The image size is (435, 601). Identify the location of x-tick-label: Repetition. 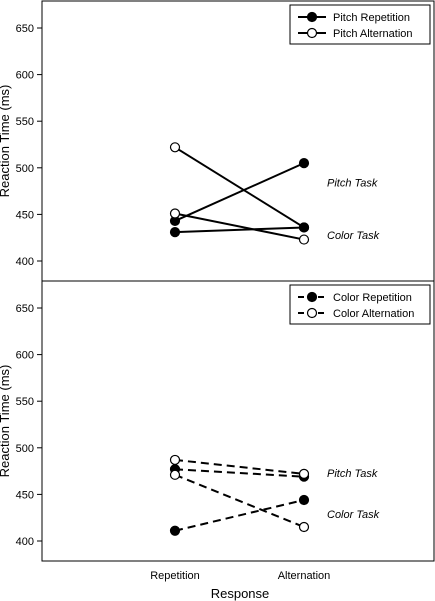
(175, 576).